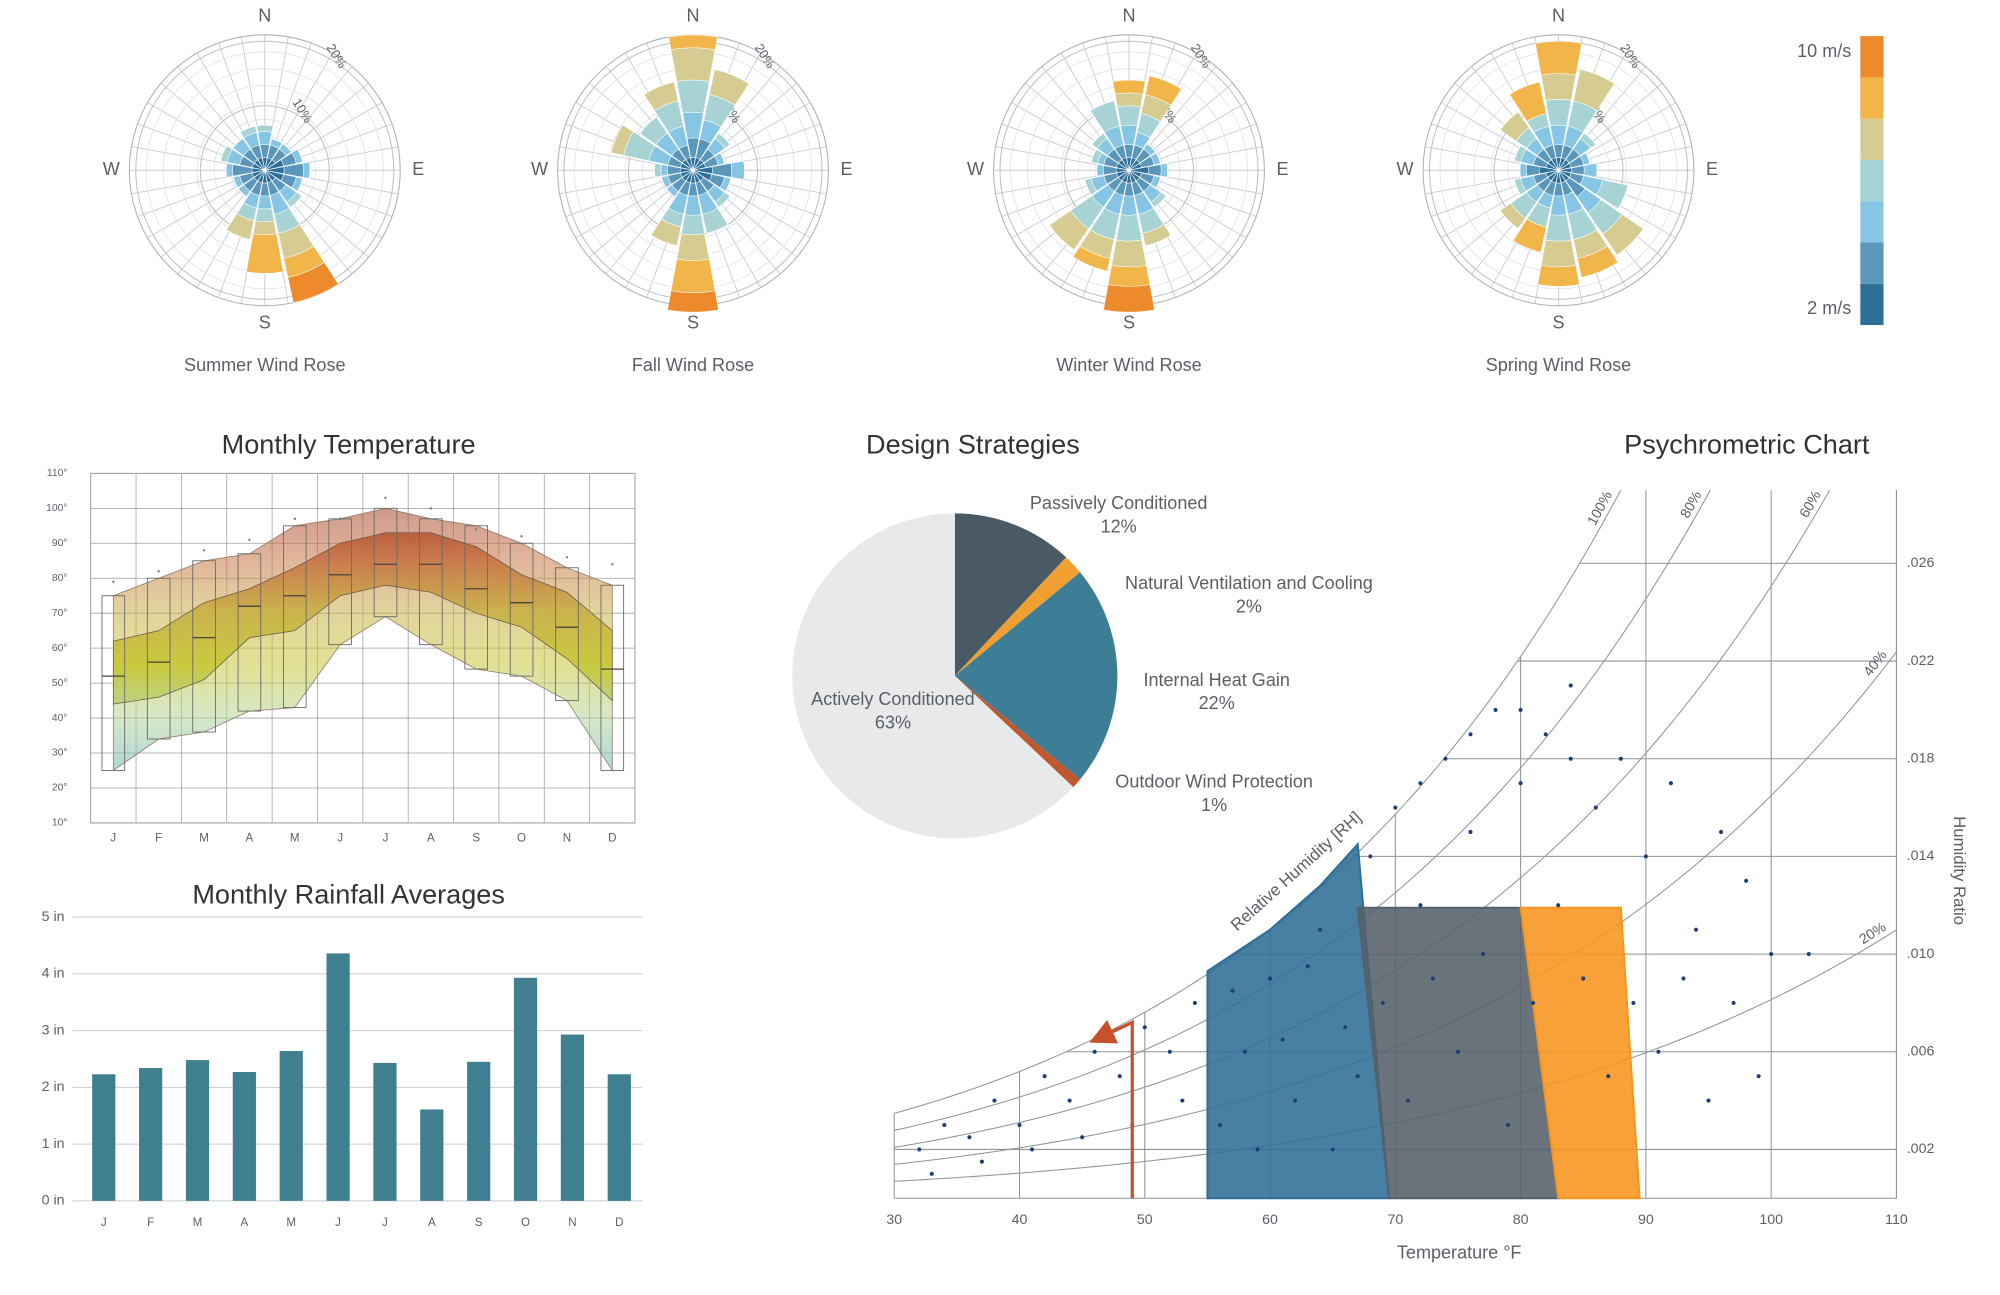  I want to click on rh-label: 60%, so click(1811, 504).